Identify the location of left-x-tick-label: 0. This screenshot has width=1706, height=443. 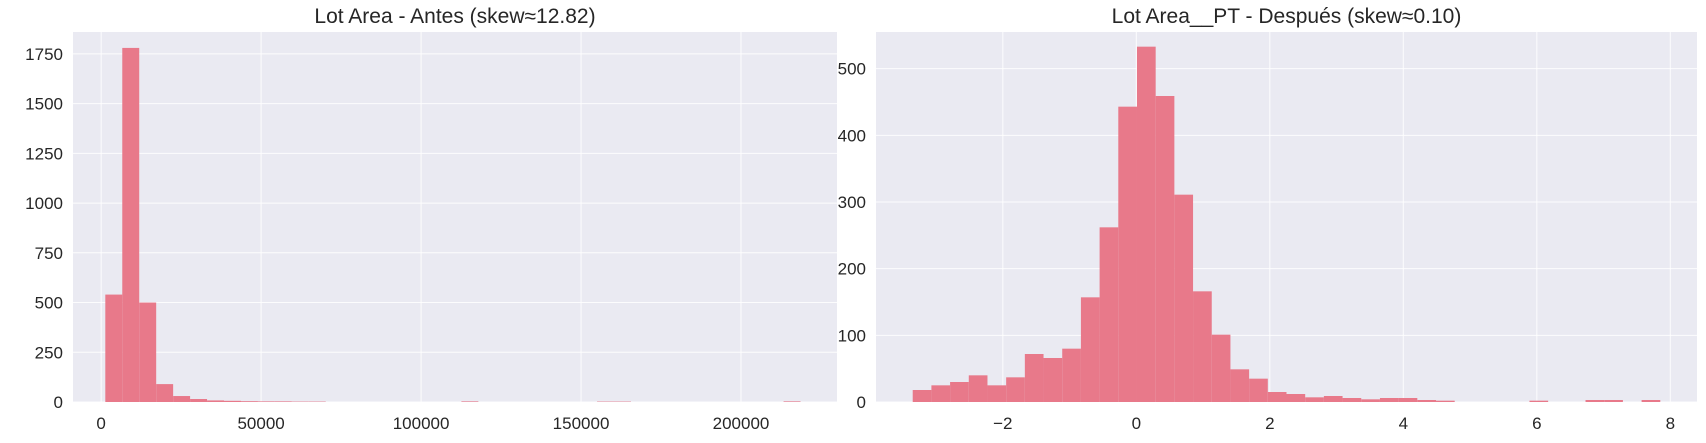
(100, 423).